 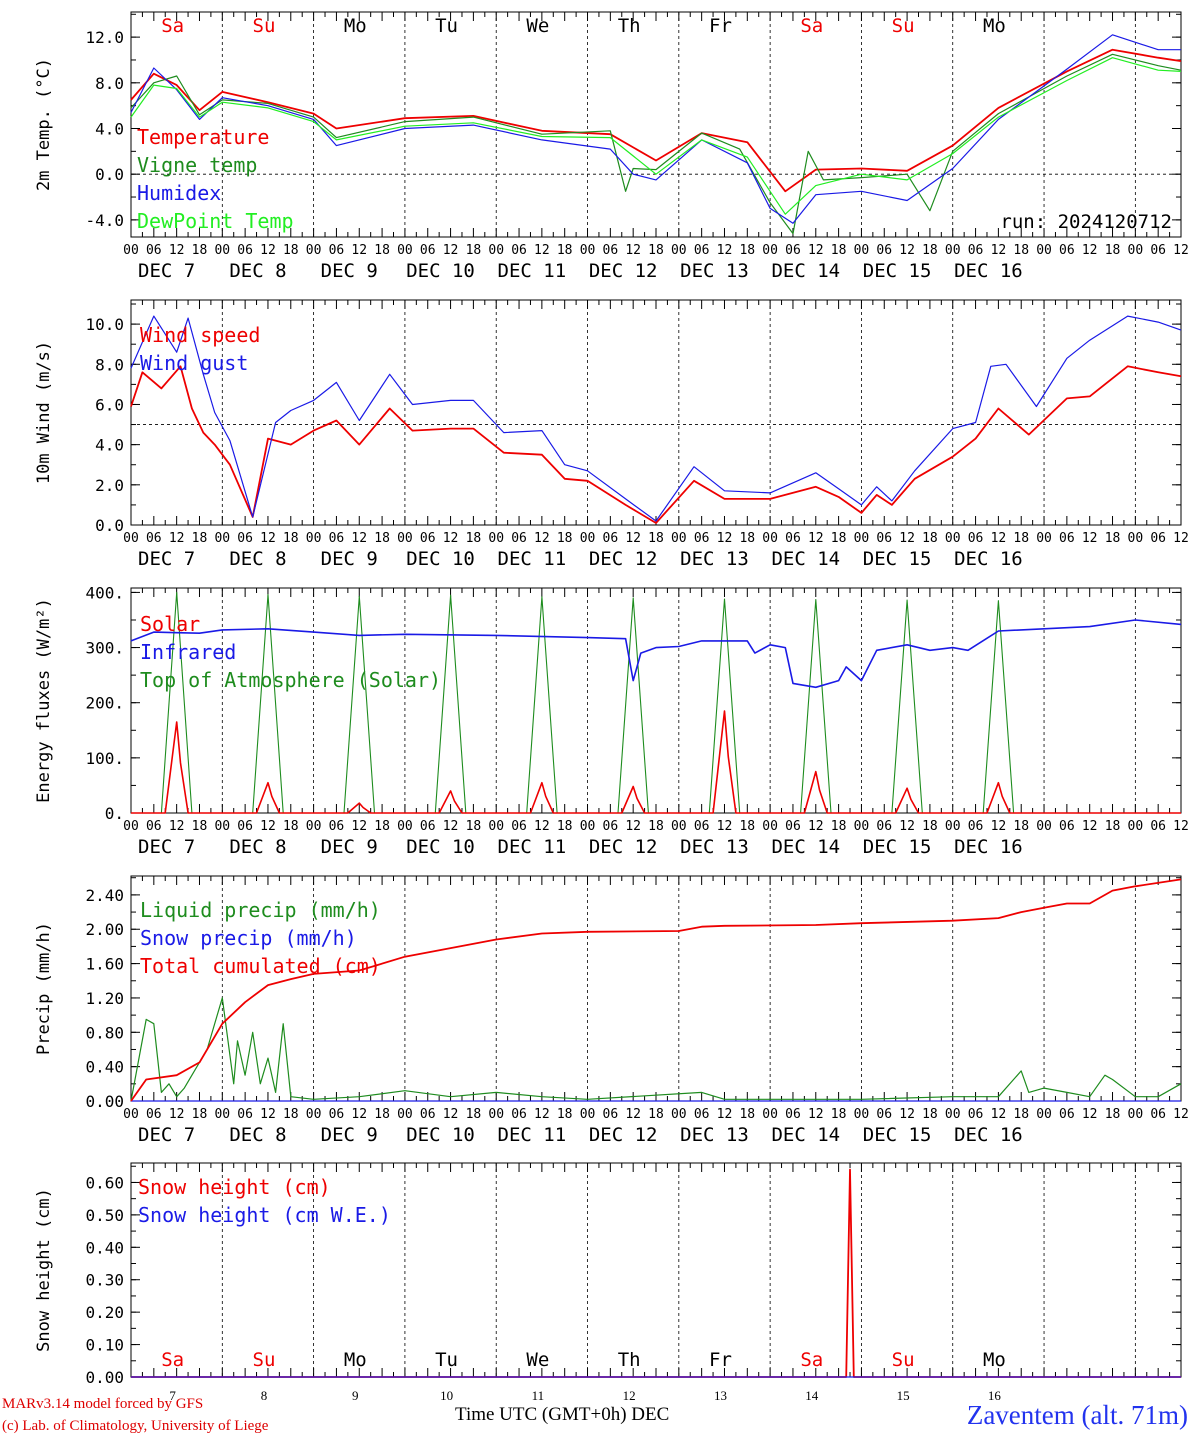 I want to click on y-axis-title: 10m Wind (m/s), so click(x=44, y=412).